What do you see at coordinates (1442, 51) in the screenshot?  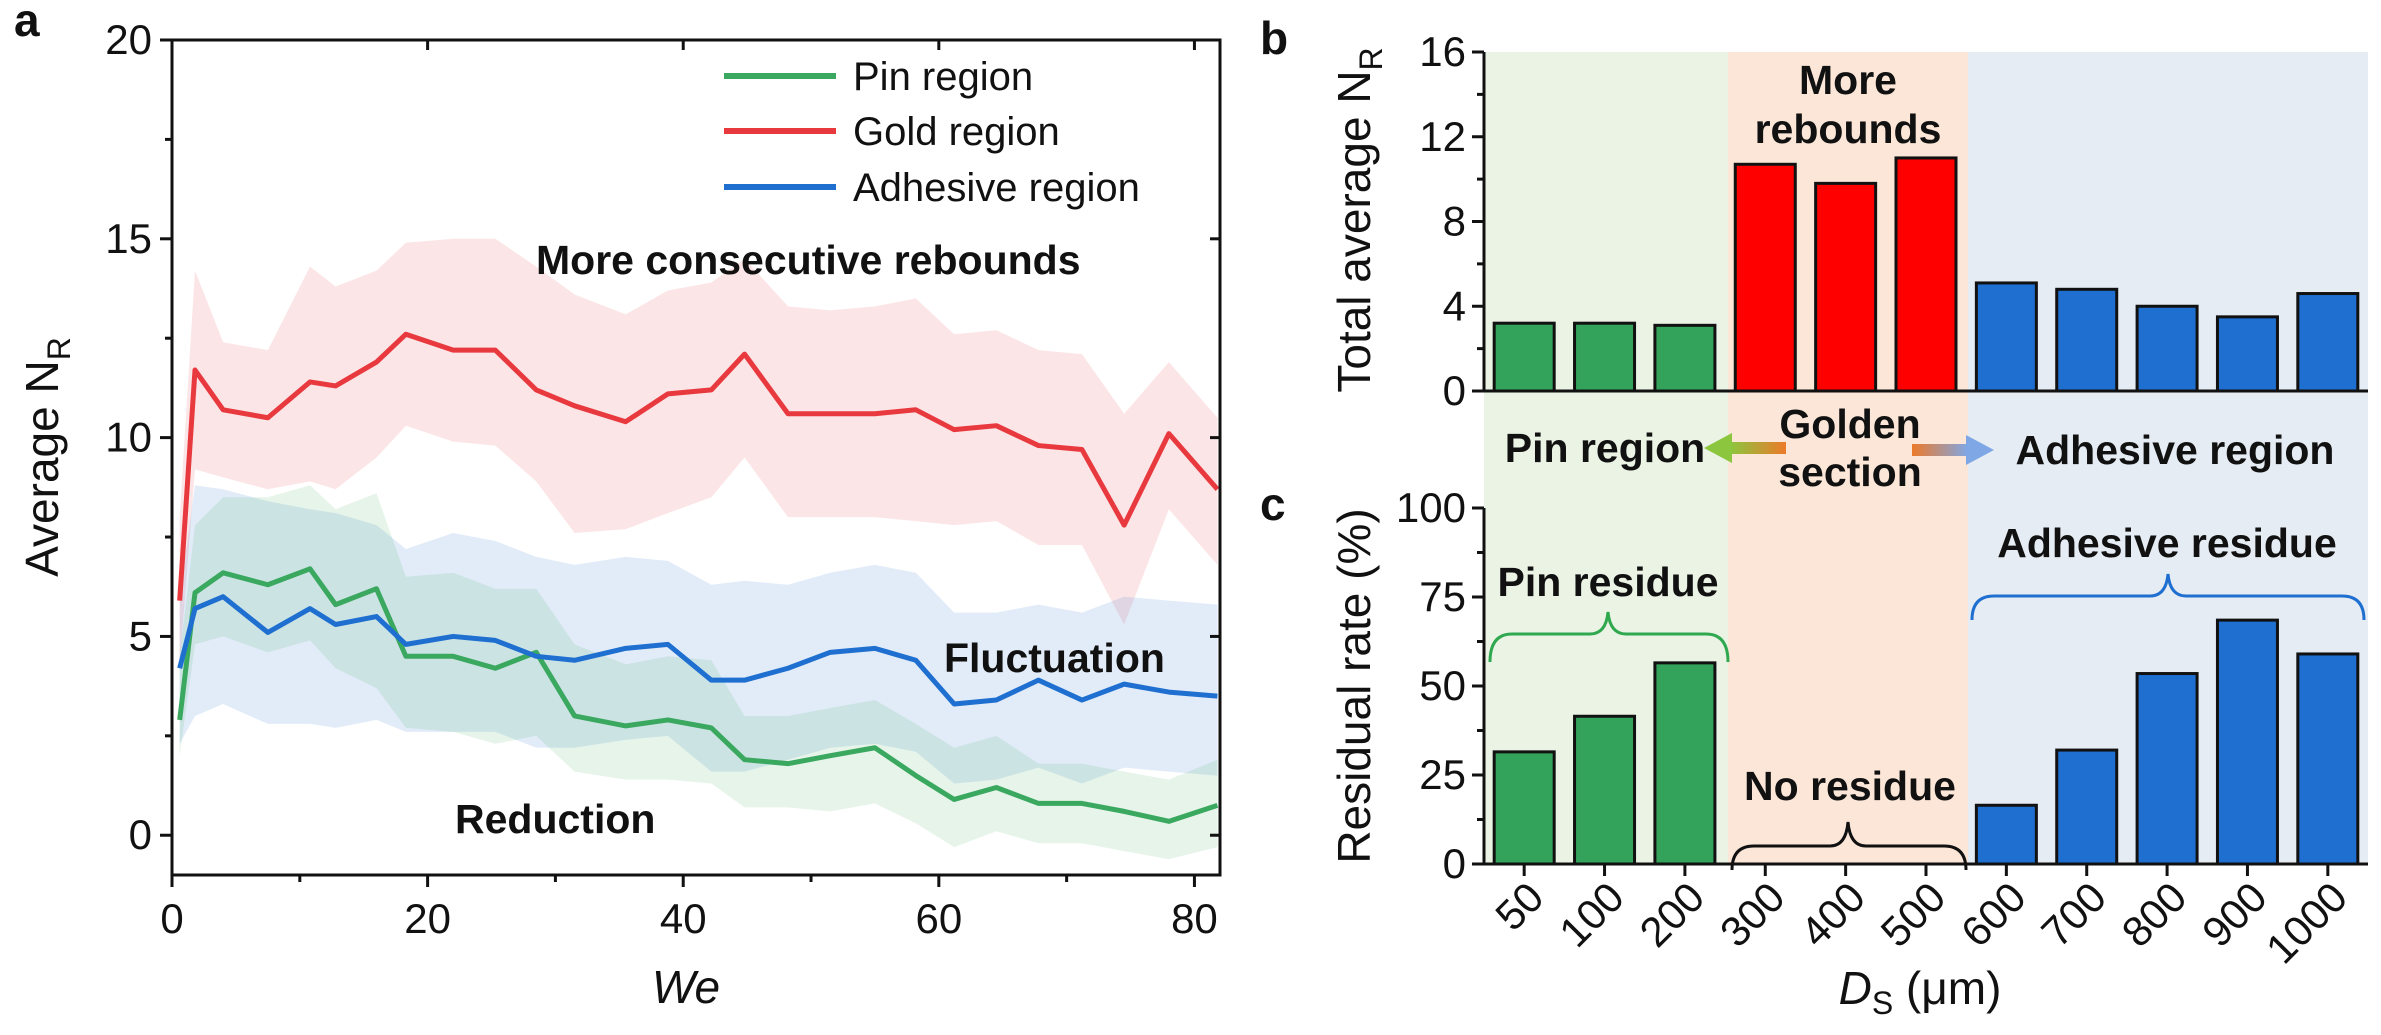 I see `y-tick-label: 16` at bounding box center [1442, 51].